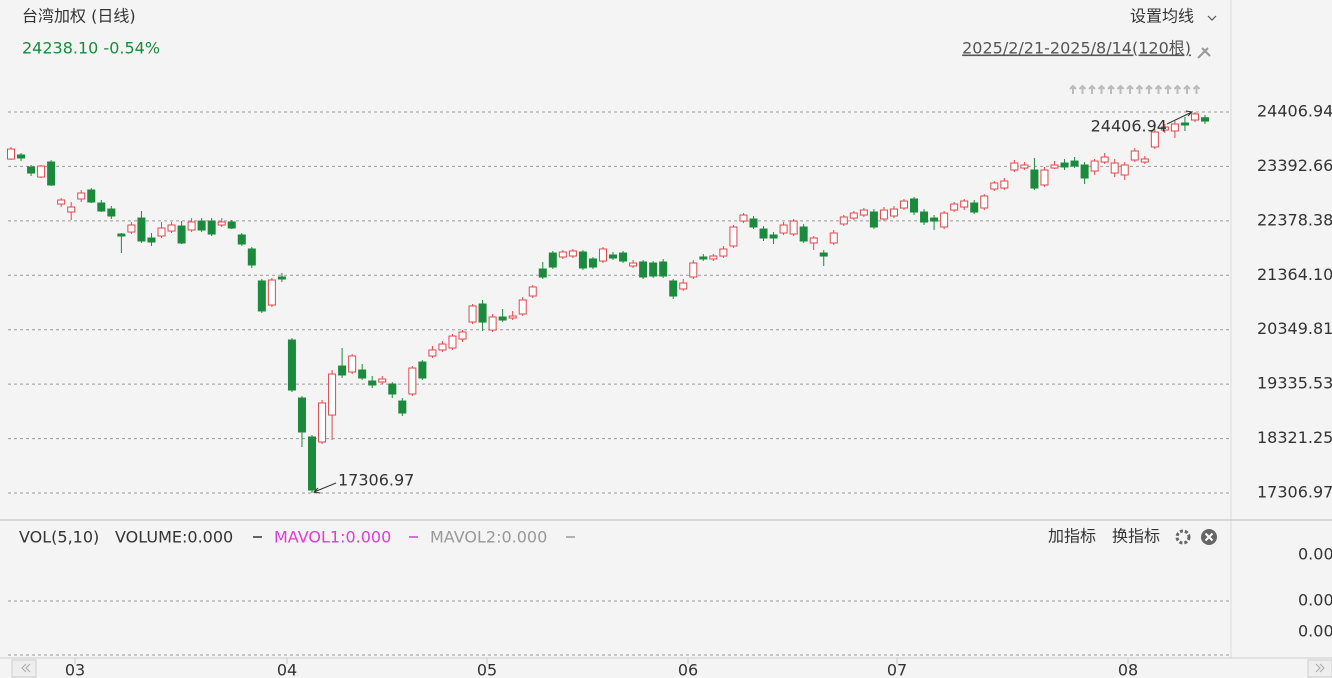 The height and width of the screenshot is (678, 1332). I want to click on y-tick-label: 17306.97, so click(1294, 492).